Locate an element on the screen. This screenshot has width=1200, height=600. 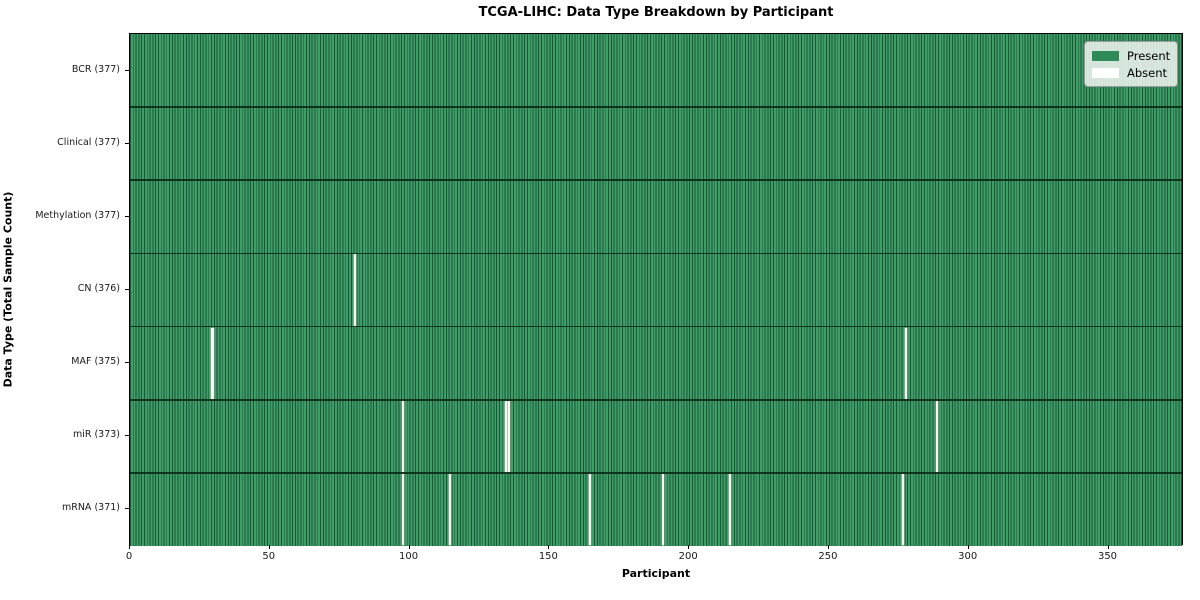
y-tick-label-CN: CN (376) is located at coordinates (98, 288).